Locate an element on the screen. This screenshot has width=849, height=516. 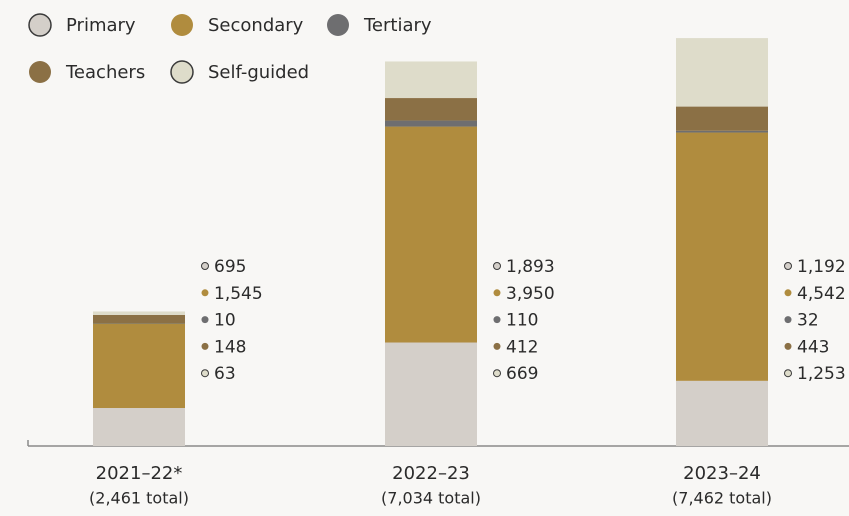
value-label: 32 is located at coordinates (808, 321).